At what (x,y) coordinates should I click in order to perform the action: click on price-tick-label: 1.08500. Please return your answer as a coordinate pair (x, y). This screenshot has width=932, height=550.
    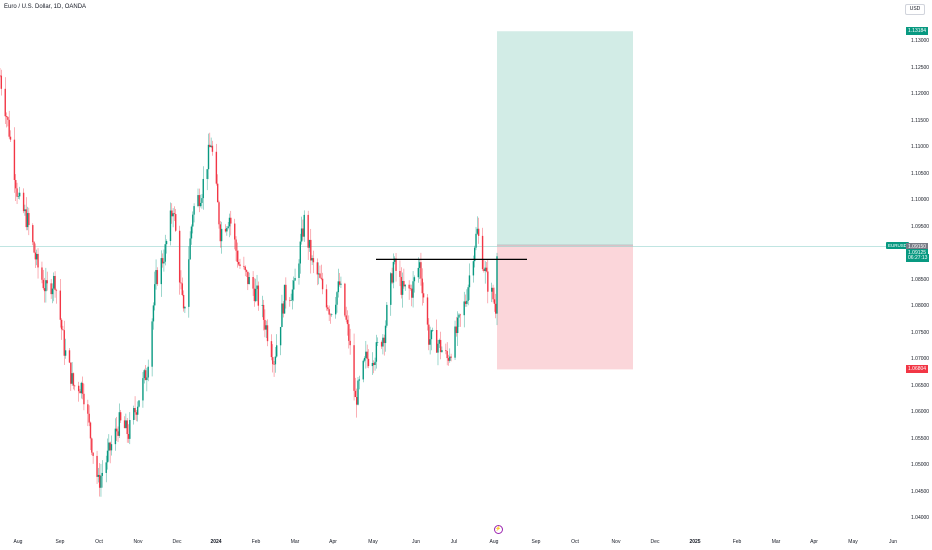
    Looking at the image, I should click on (920, 279).